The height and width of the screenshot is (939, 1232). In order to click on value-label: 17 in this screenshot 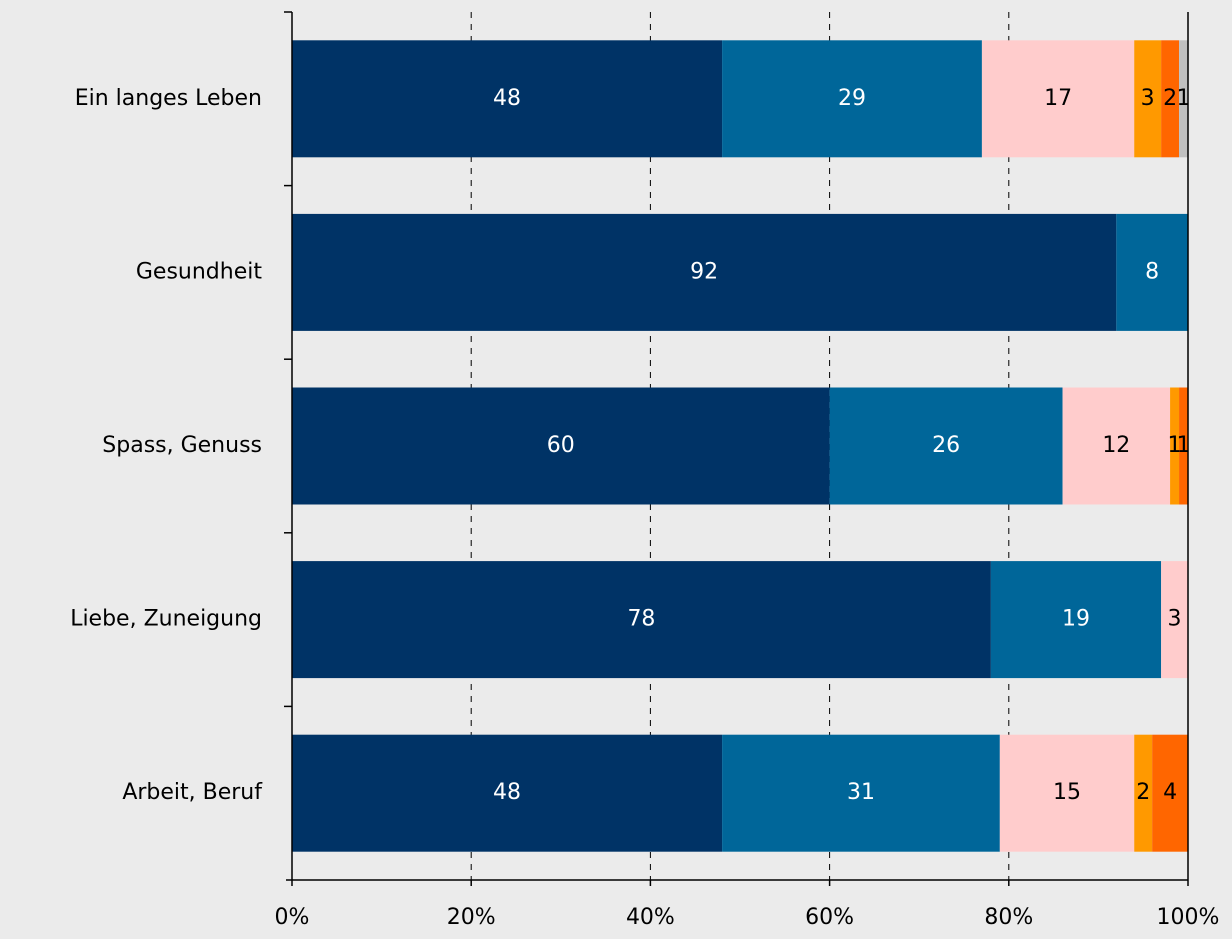, I will do `click(1058, 98)`.